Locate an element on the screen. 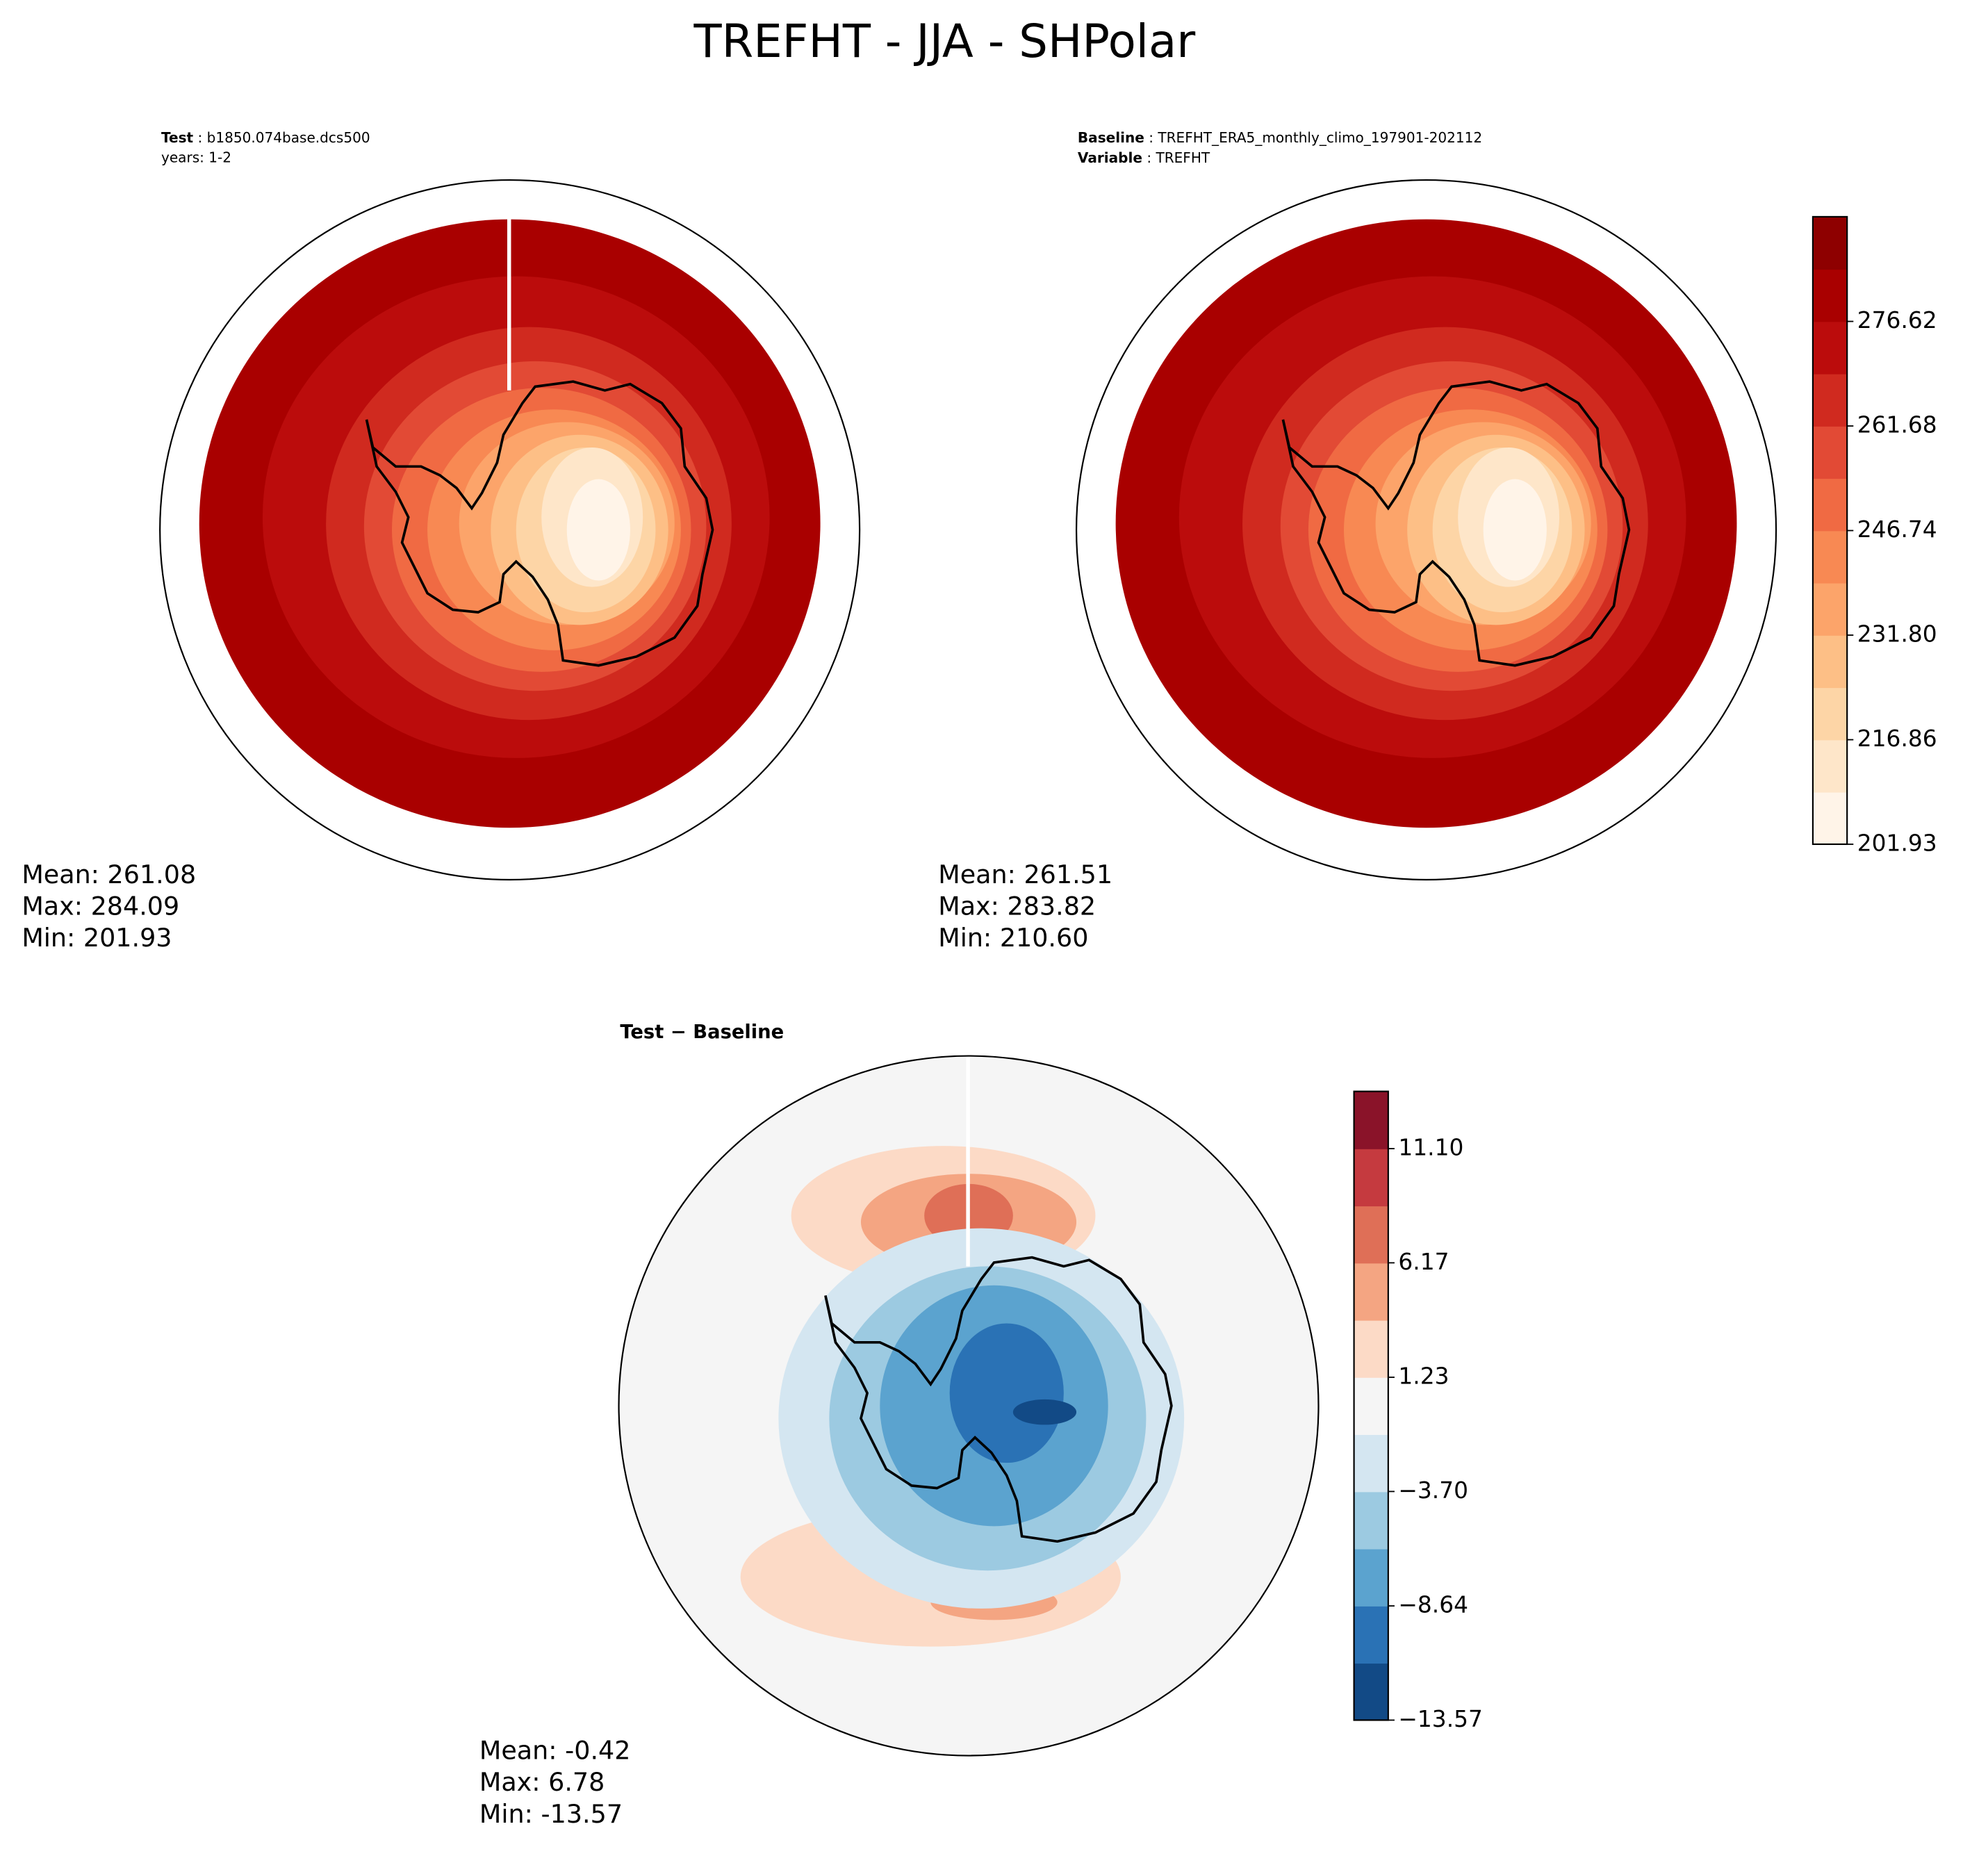 The width and height of the screenshot is (1988, 1856). figure-title: TREFHT - JJA - SHPolar is located at coordinates (944, 41).